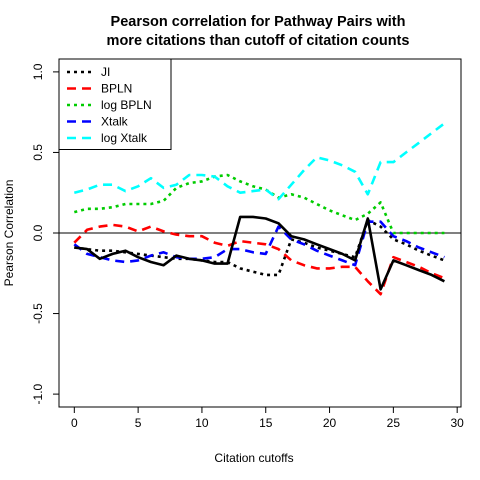  I want to click on legend-label: log Xtalk, so click(124, 138).